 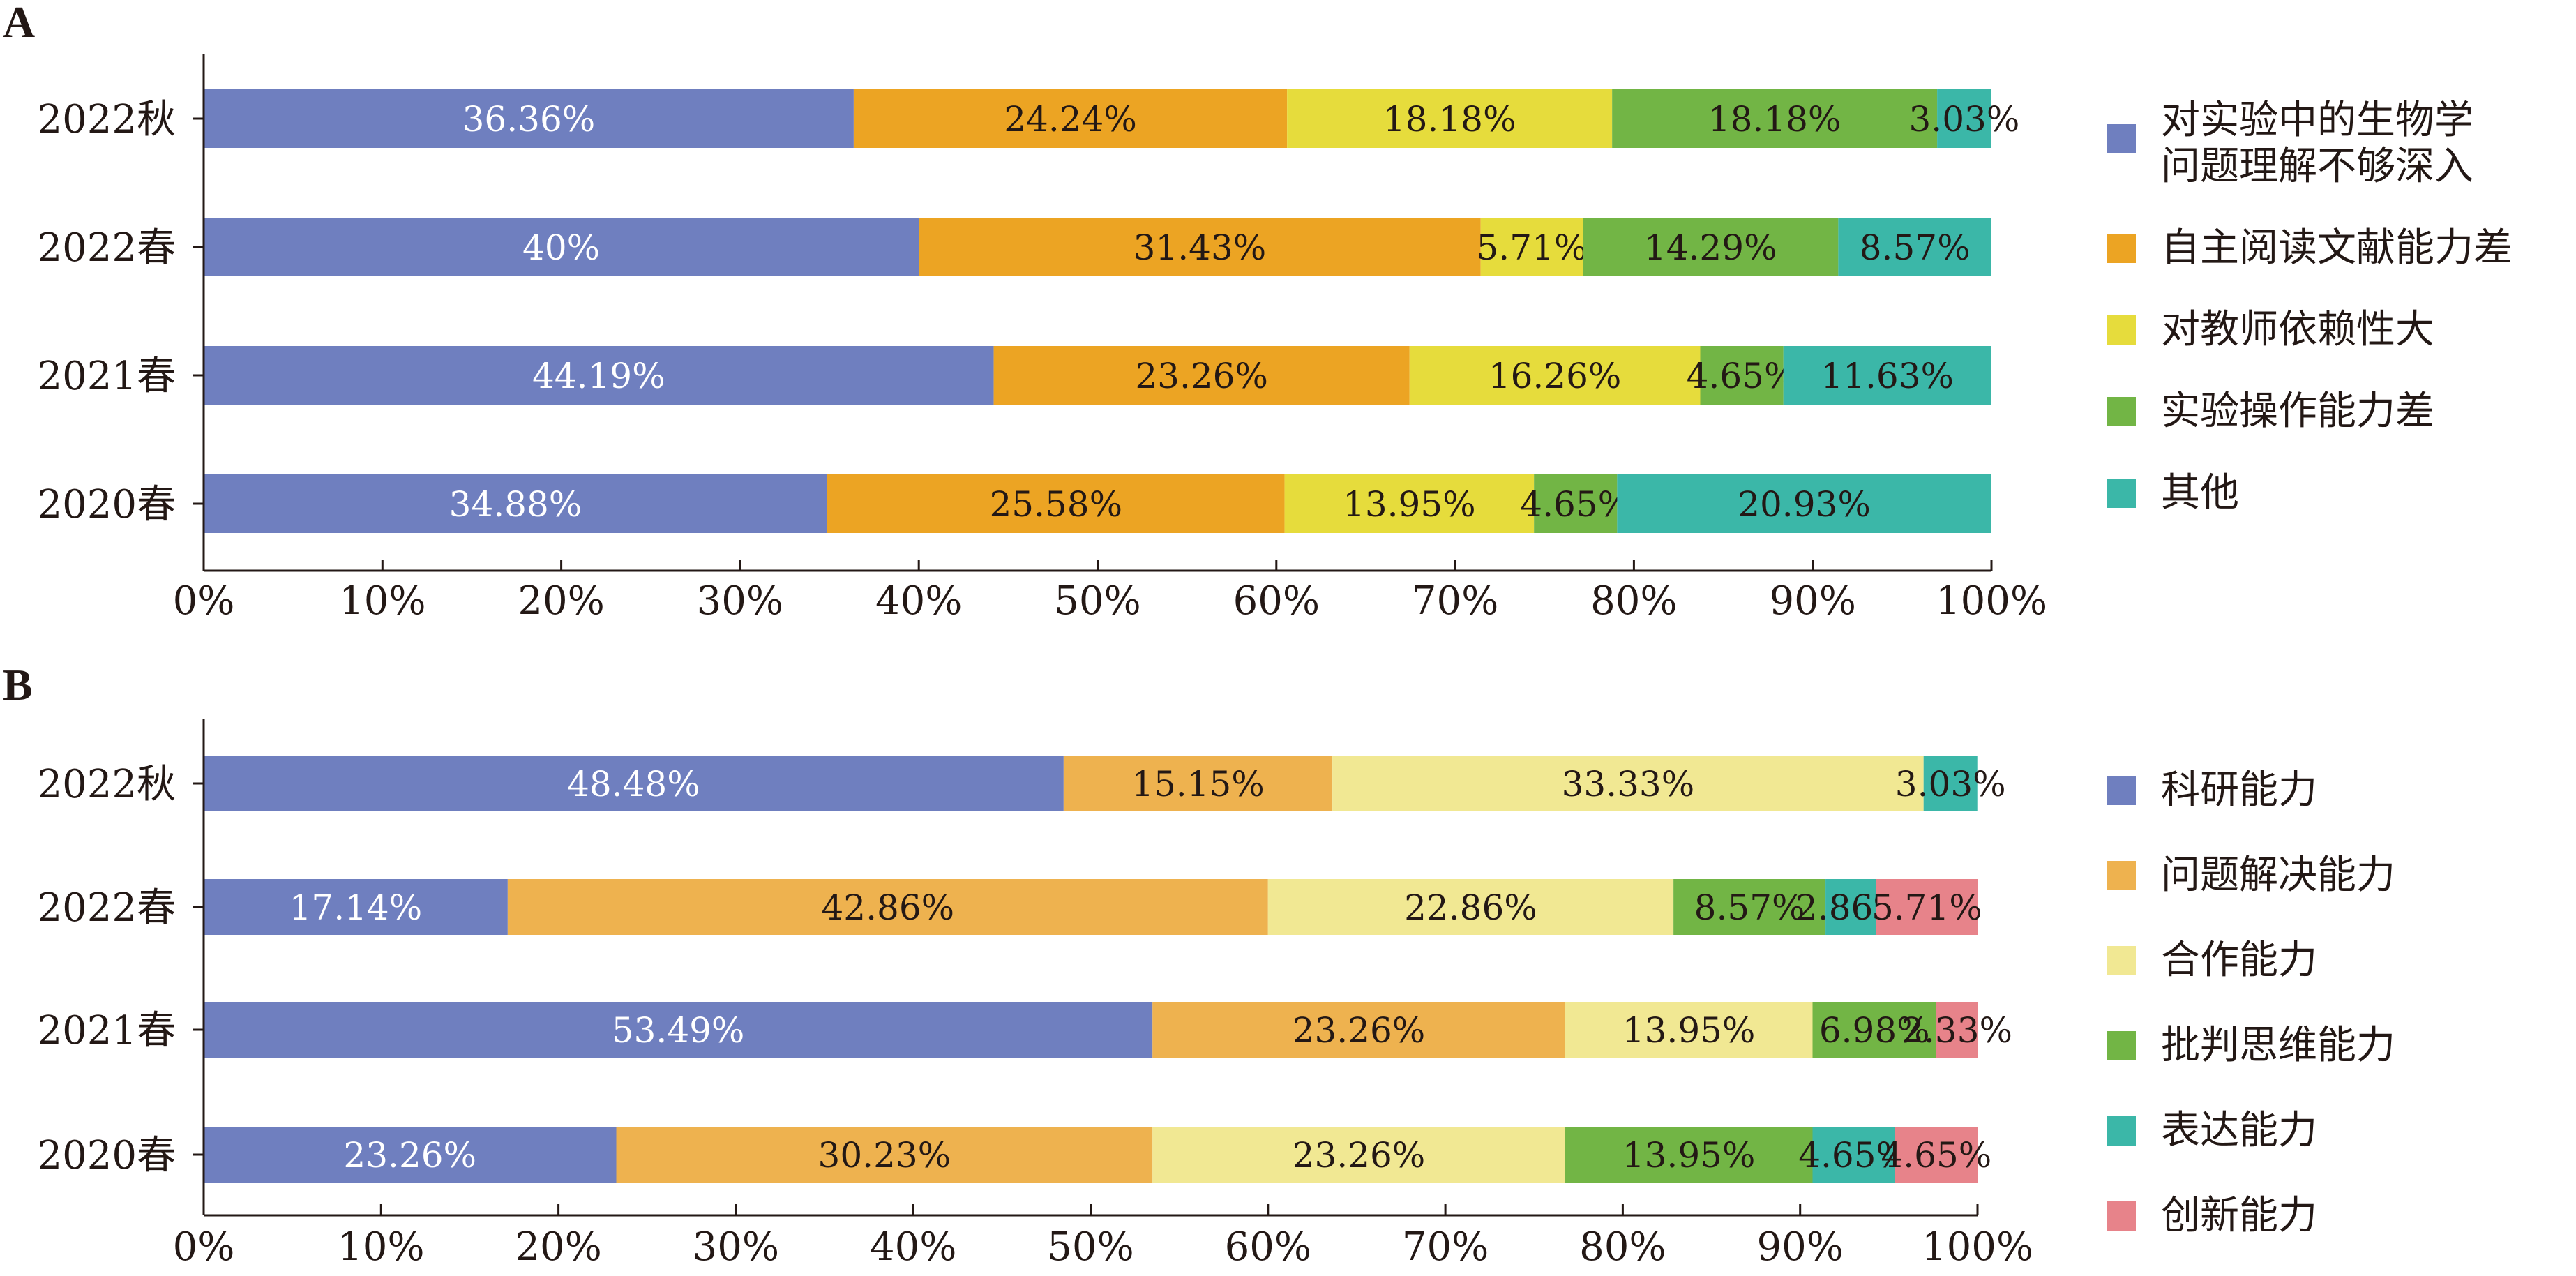 I want to click on data-label: 42.86%, so click(x=888, y=907).